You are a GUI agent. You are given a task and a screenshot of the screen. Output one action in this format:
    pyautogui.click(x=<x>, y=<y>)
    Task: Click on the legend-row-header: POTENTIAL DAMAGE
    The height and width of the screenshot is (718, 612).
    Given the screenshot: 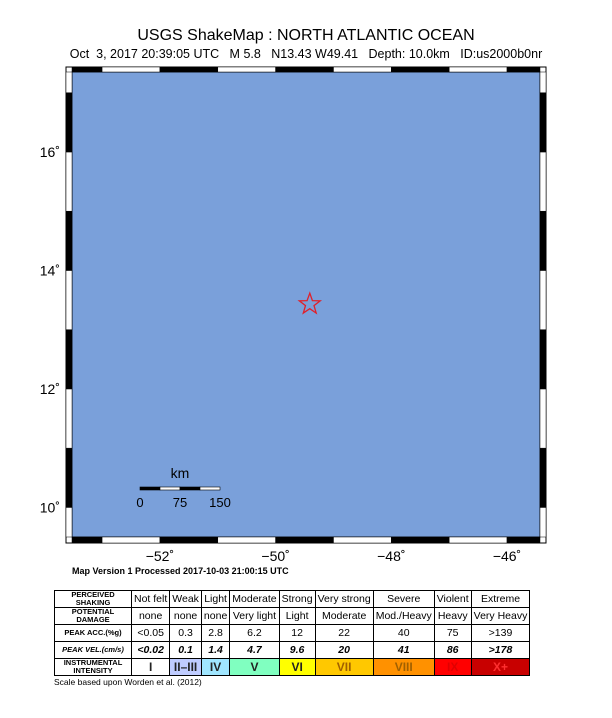 What is the action you would take?
    pyautogui.click(x=93, y=616)
    